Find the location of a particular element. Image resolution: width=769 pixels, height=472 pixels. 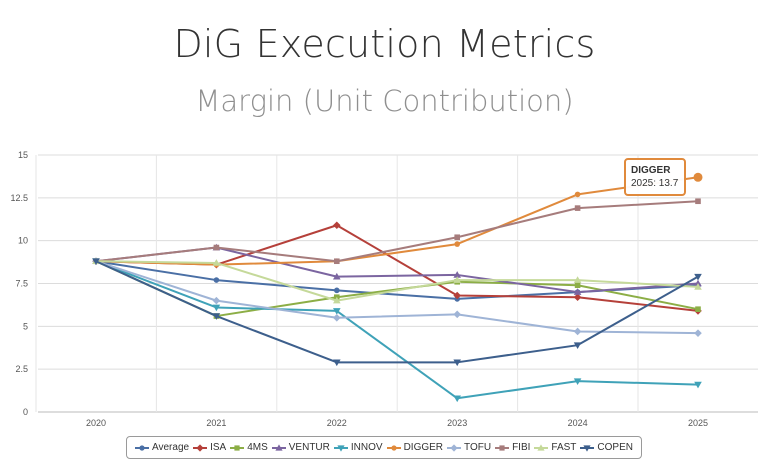

legend-label: 4MS is located at coordinates (257, 447).